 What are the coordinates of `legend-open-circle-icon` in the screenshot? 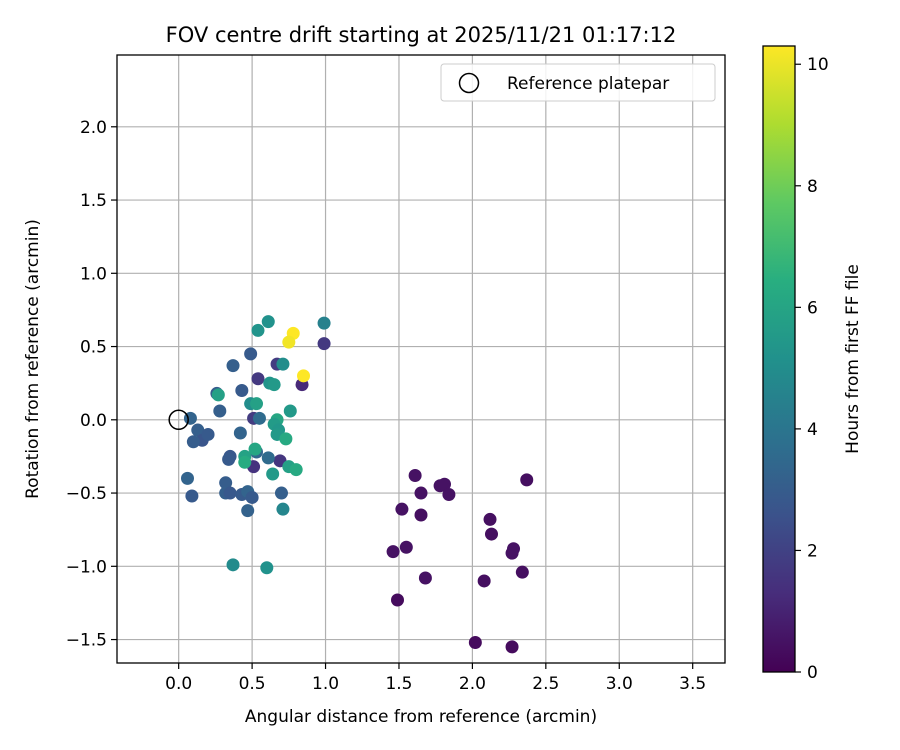 It's located at (469, 83).